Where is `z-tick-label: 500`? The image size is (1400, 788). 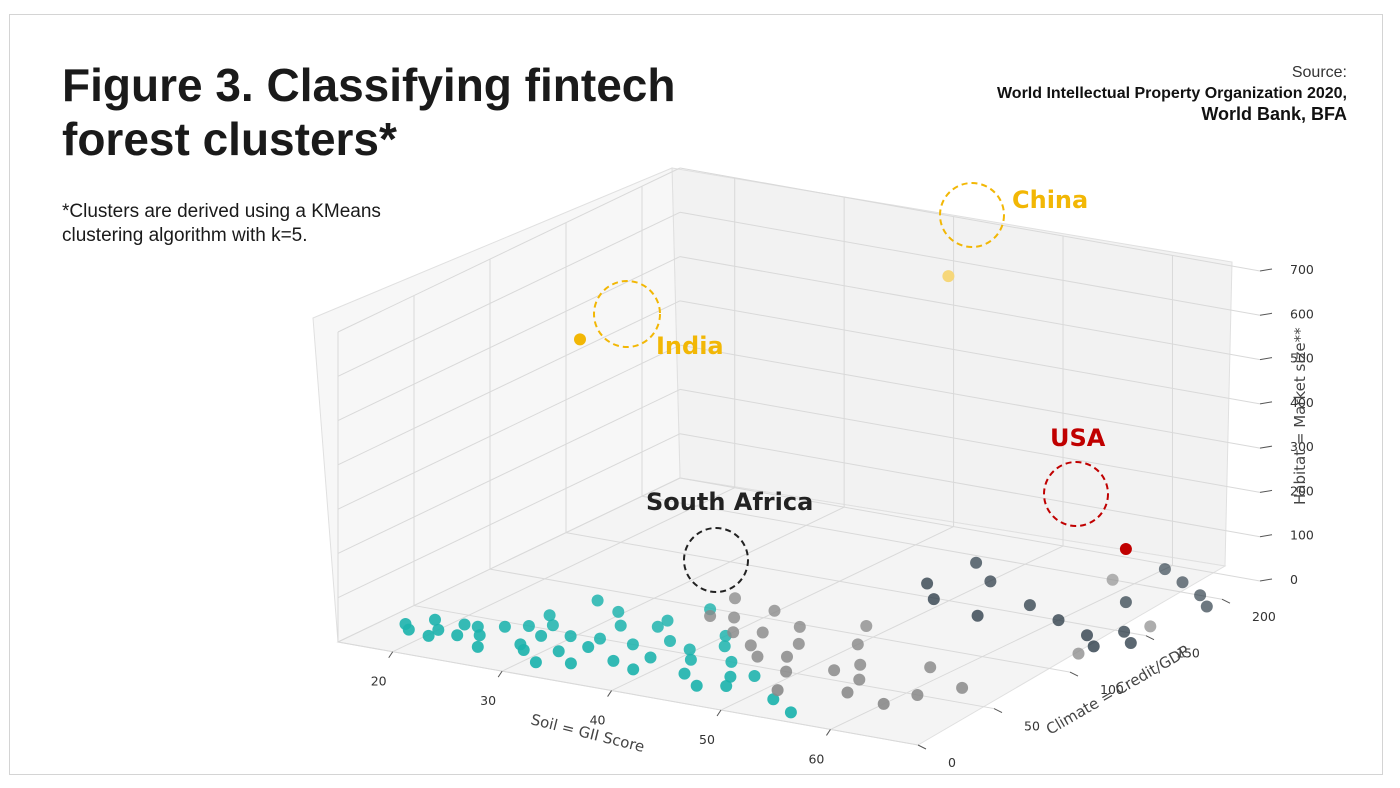 z-tick-label: 500 is located at coordinates (1302, 358).